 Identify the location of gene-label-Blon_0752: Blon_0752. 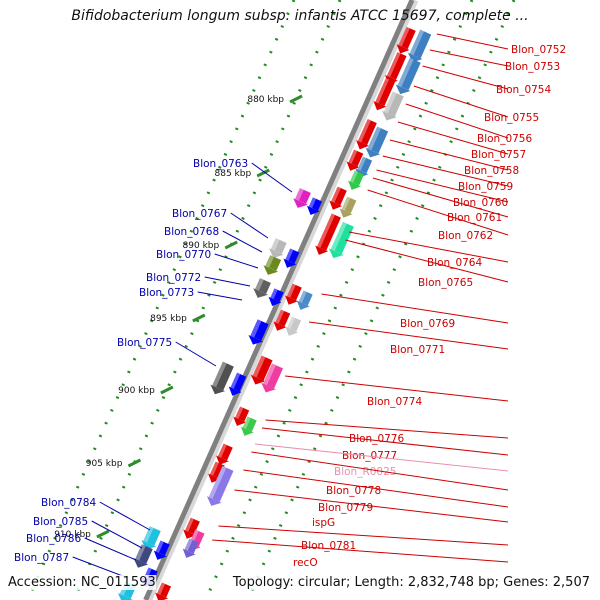
(538, 50).